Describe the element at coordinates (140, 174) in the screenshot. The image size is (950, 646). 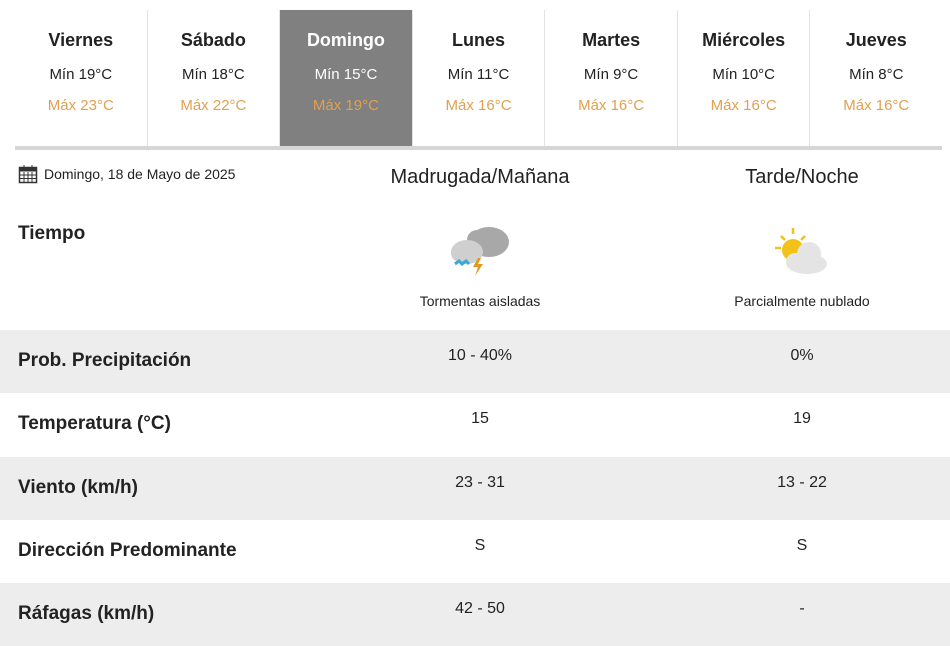
I see `date-text: Domingo, 18 de Mayo de 2025` at that location.